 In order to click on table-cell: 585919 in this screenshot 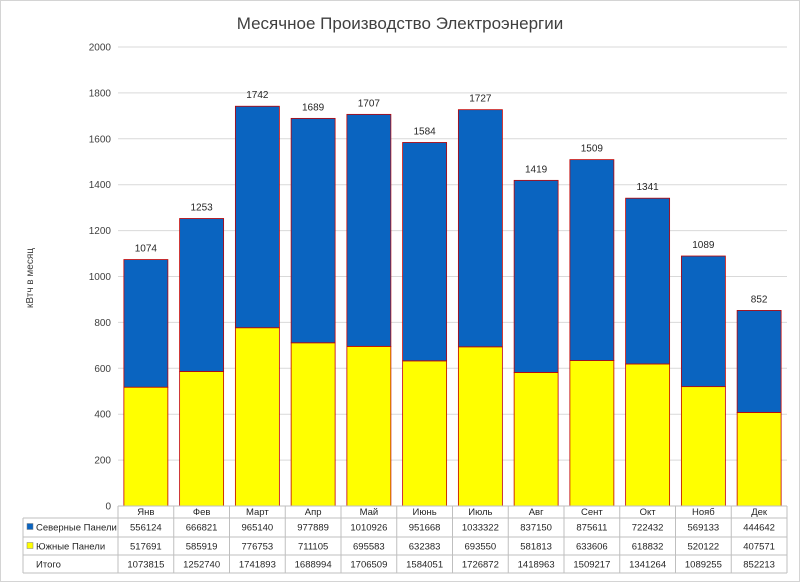, I will do `click(202, 547)`.